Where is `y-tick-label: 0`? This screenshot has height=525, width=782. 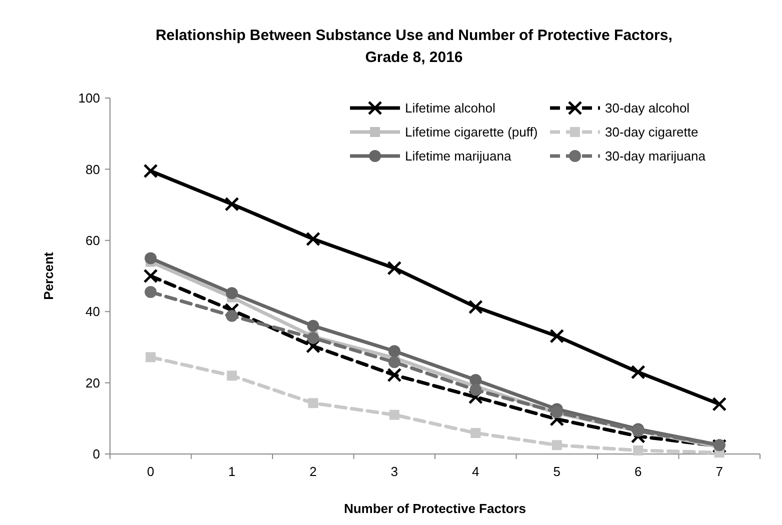
y-tick-label: 0 is located at coordinates (96, 454).